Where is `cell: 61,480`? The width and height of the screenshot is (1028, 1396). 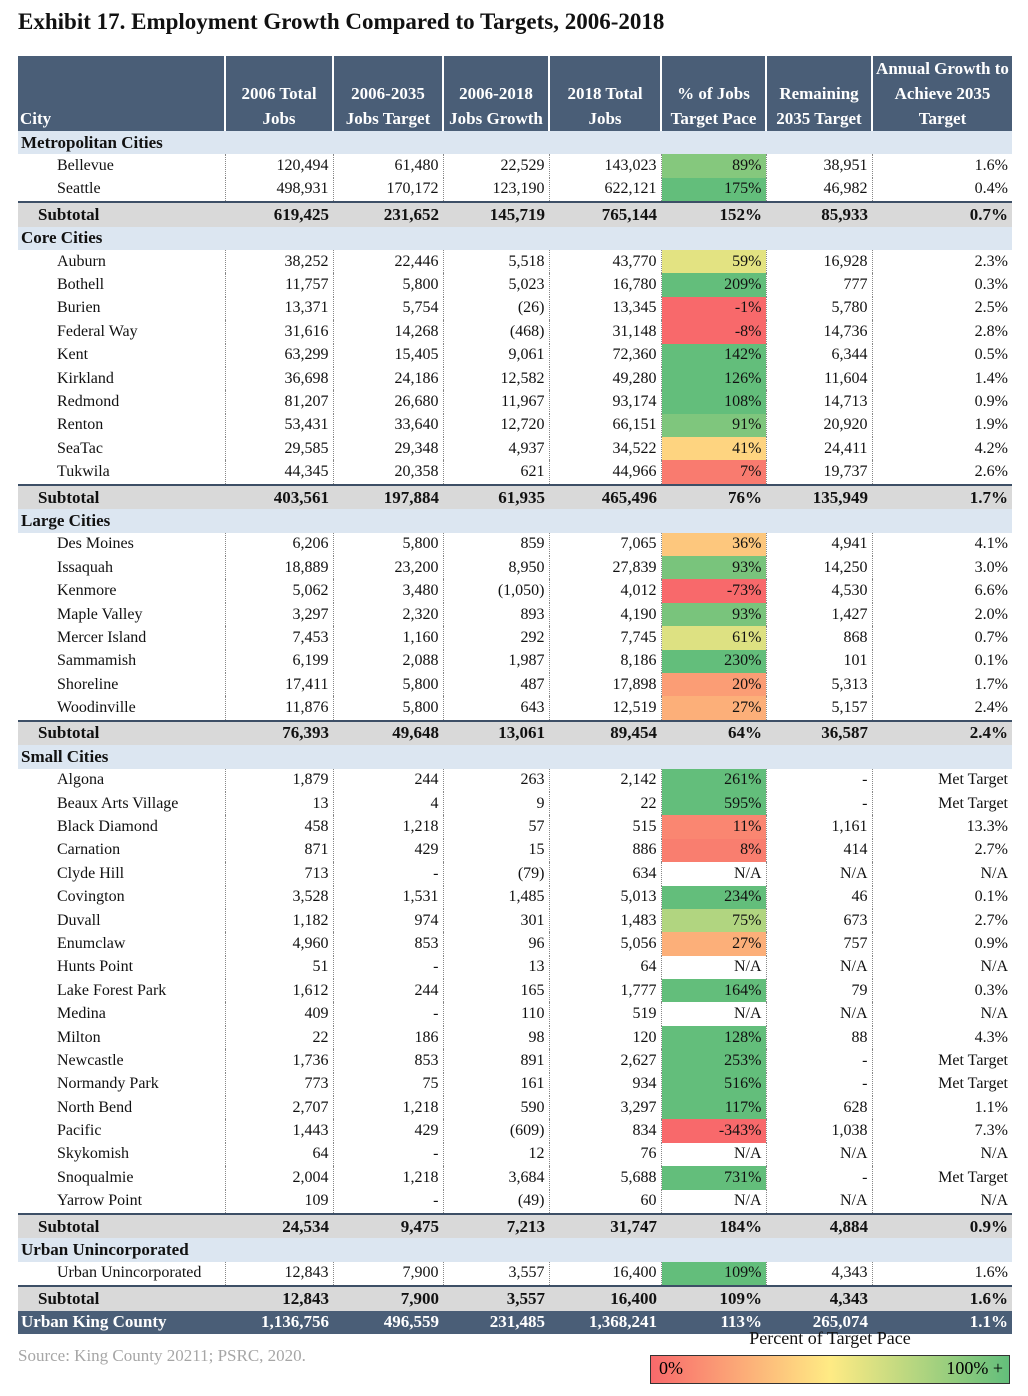
cell: 61,480 is located at coordinates (387, 166).